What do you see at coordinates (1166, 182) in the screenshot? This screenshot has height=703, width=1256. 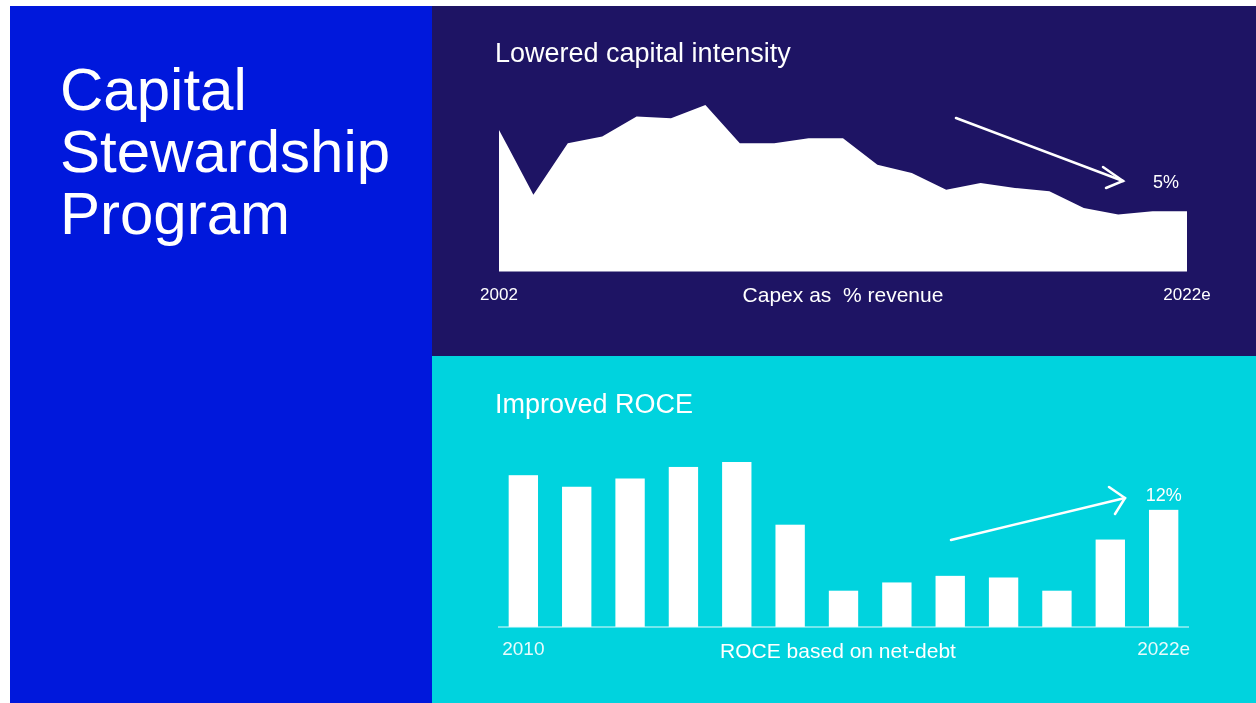 I see `annotation: 5%` at bounding box center [1166, 182].